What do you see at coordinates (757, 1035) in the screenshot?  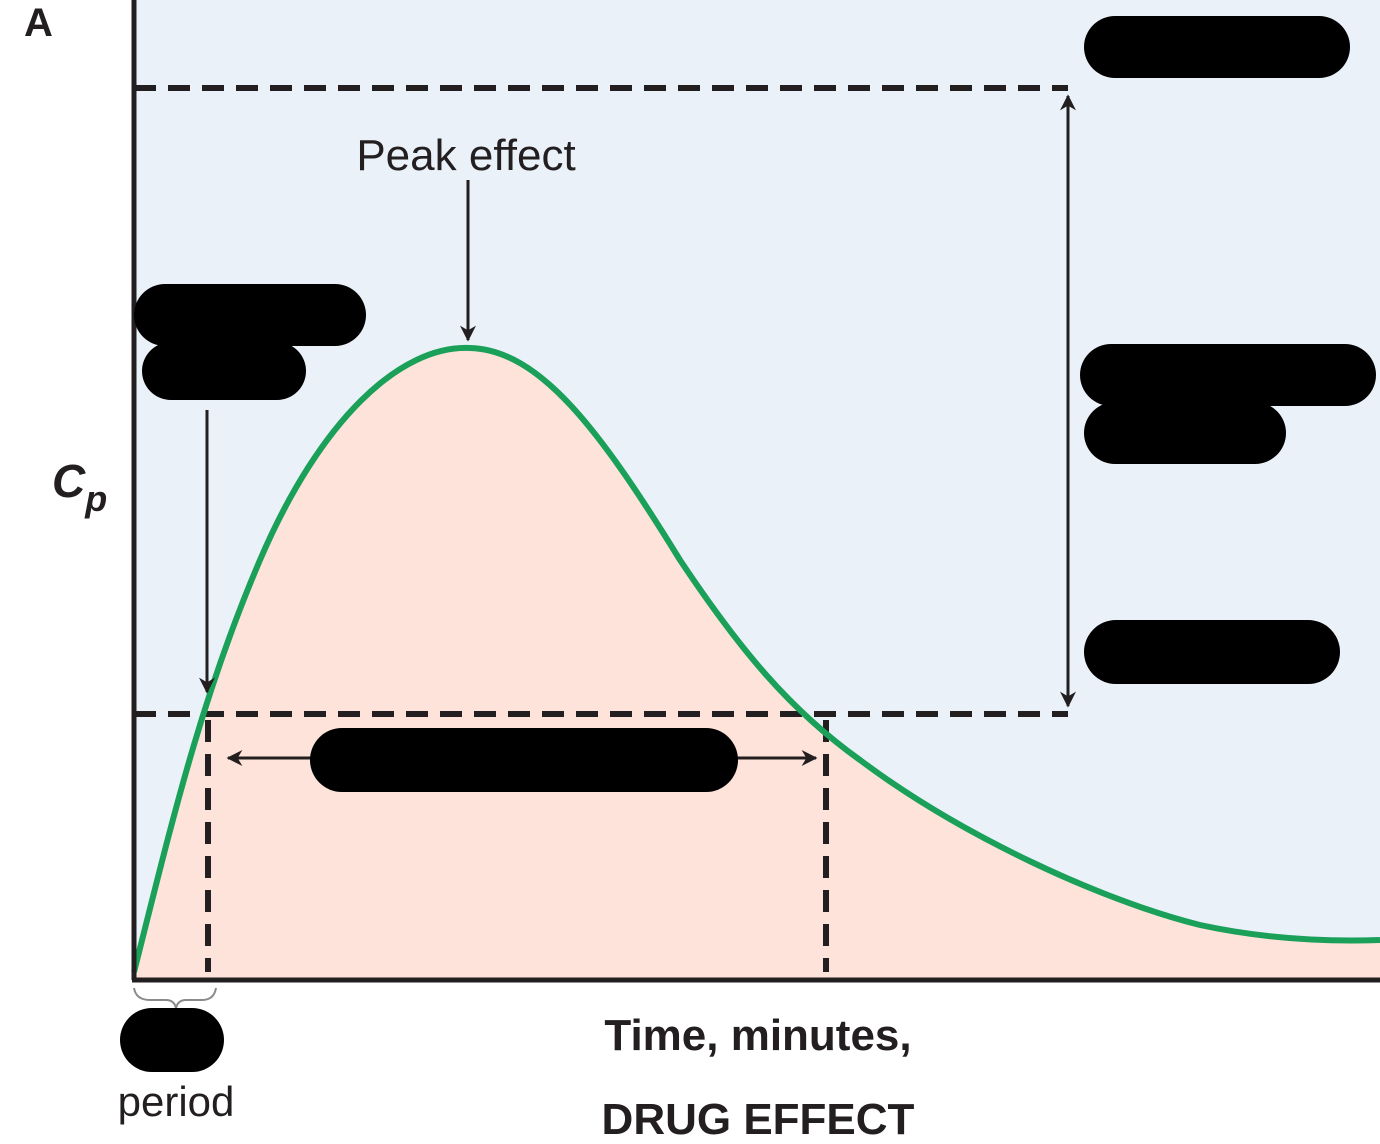 I see `x-axis-label-line1: Time, minutes,` at bounding box center [757, 1035].